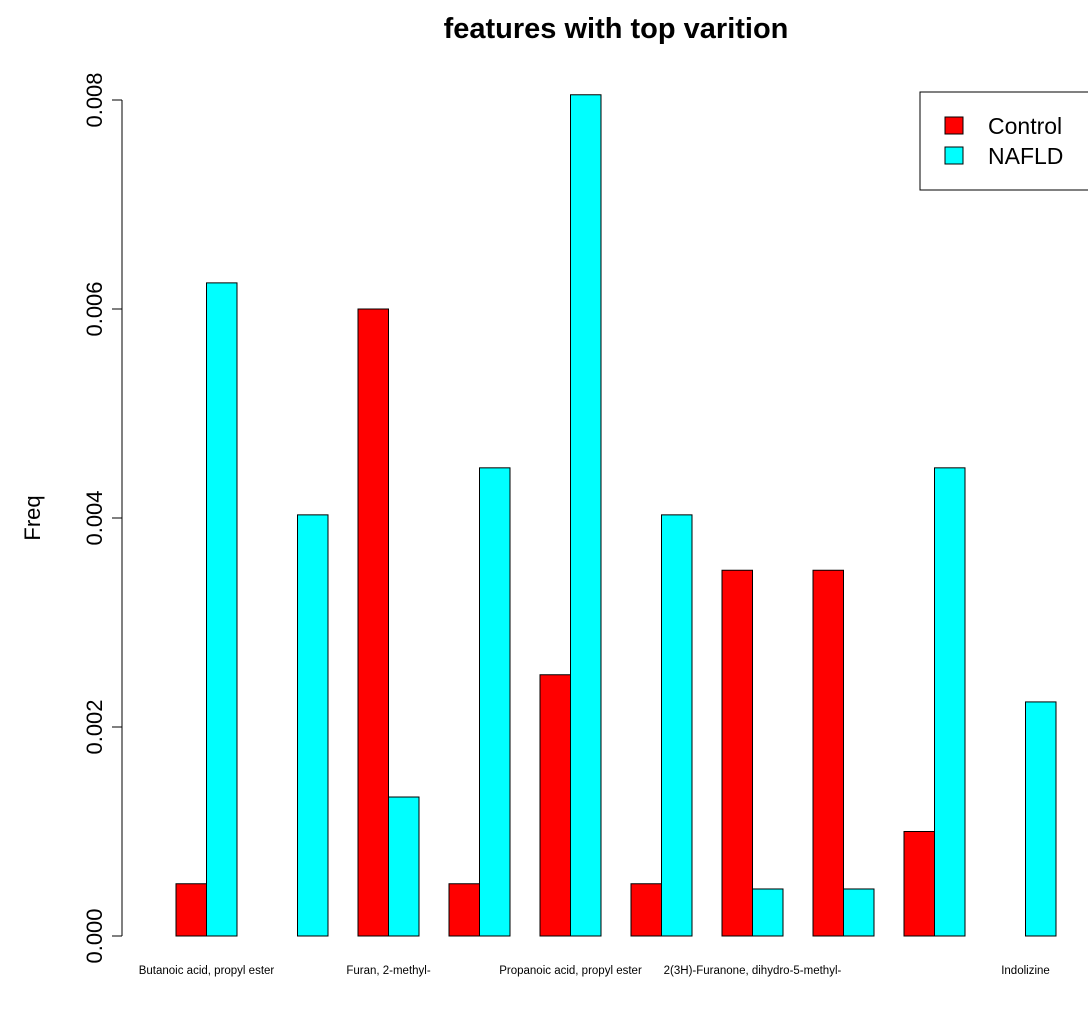  Describe the element at coordinates (94, 308) in the screenshot. I see `y-tick-label: 0.006` at that location.